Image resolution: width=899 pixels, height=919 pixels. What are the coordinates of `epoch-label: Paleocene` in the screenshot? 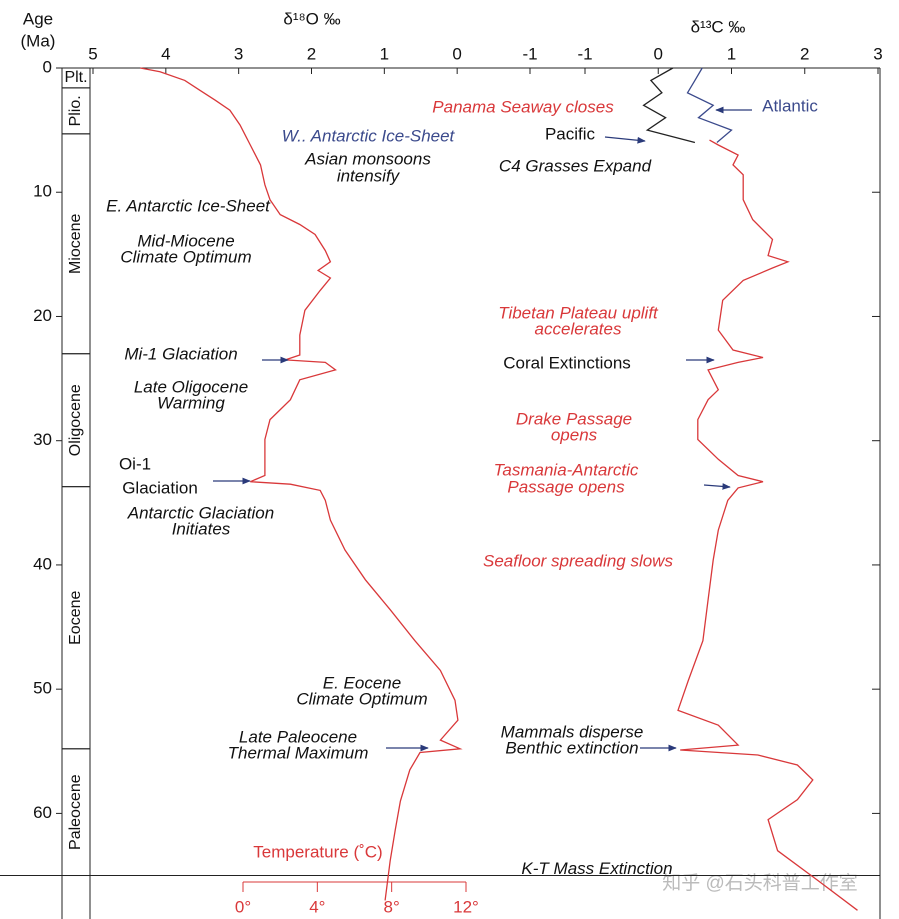 It's located at (75, 812).